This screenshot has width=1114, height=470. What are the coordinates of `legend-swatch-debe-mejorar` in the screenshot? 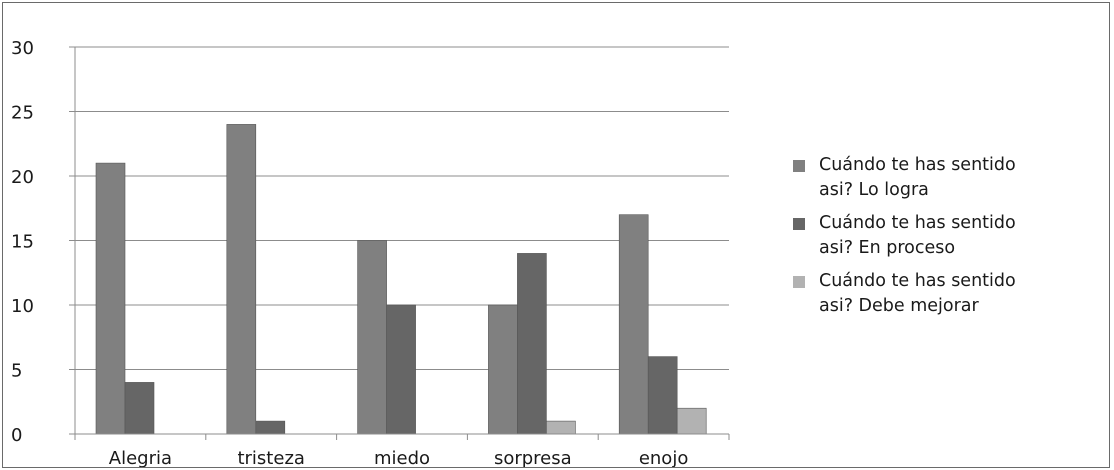 It's located at (799, 282).